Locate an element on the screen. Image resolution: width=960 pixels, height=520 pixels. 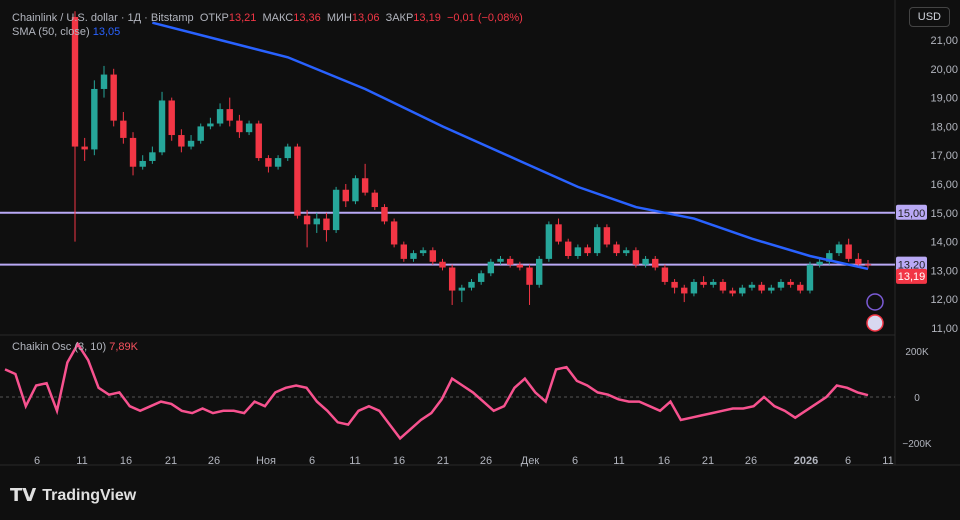
price-tick: 20,00 is located at coordinates (944, 70).